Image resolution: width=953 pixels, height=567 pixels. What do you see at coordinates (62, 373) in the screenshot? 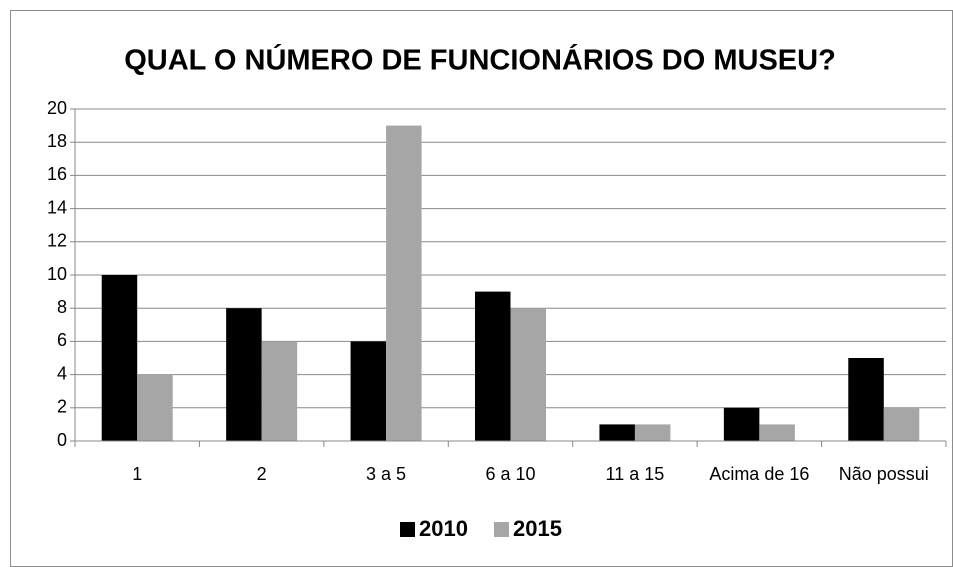
I see `y-tick-label: 4` at bounding box center [62, 373].